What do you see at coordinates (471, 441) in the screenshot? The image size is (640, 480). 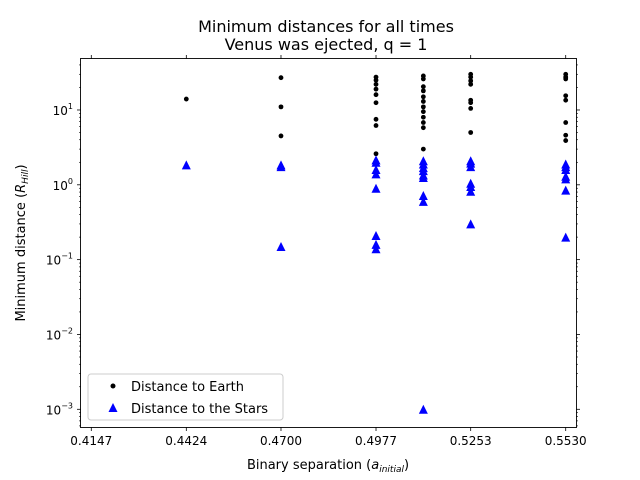 I see `x-tick-label: 0.5253` at bounding box center [471, 441].